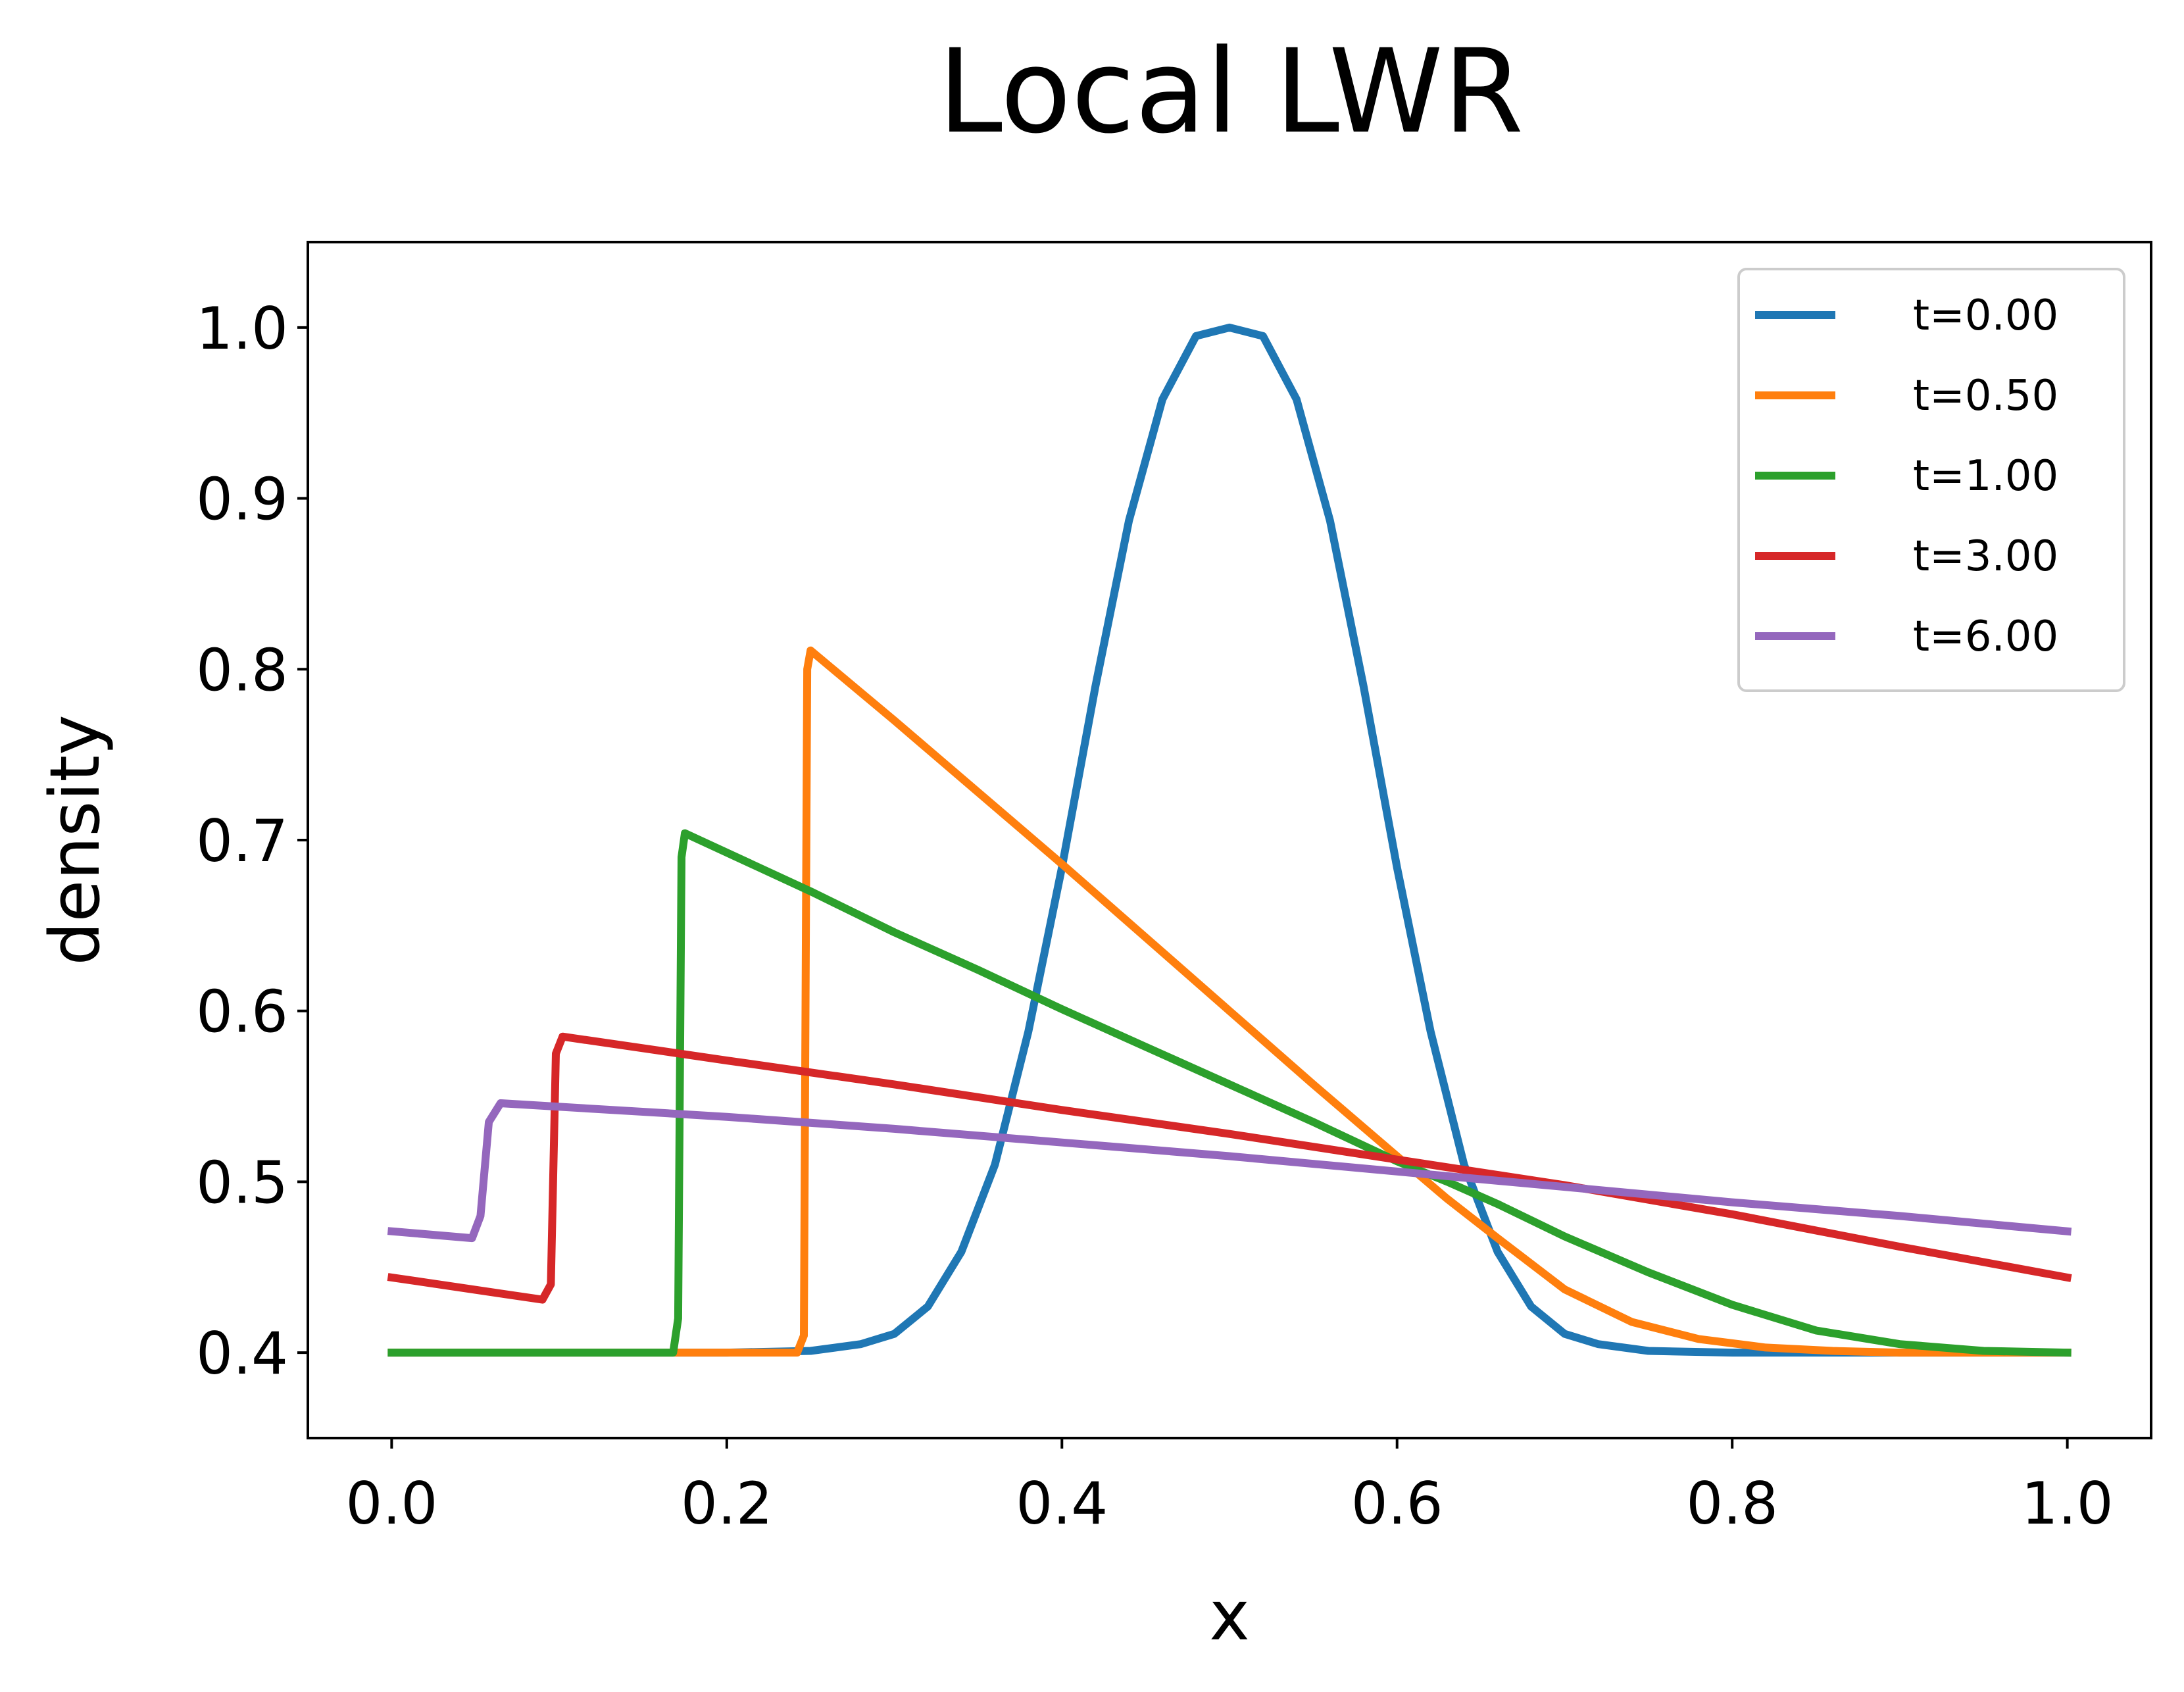  What do you see at coordinates (1985, 477) in the screenshot?
I see `legend-label-t=1.00: t=1.00` at bounding box center [1985, 477].